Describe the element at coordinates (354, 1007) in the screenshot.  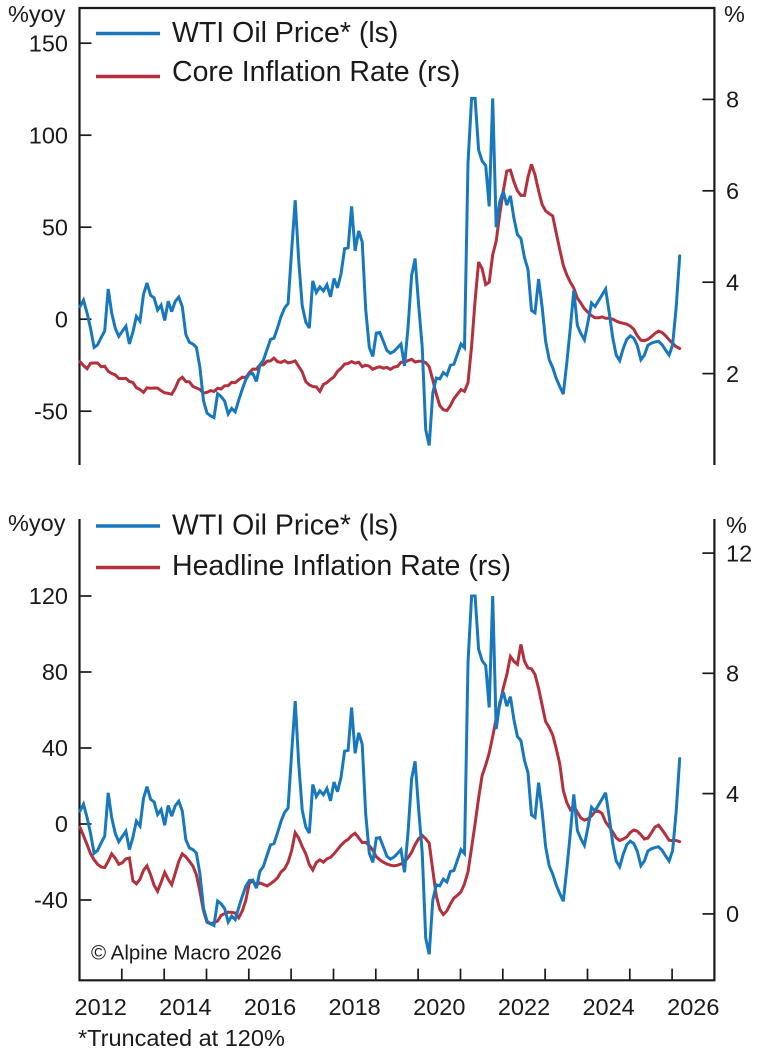
I see `svg-text: 2018` at that location.